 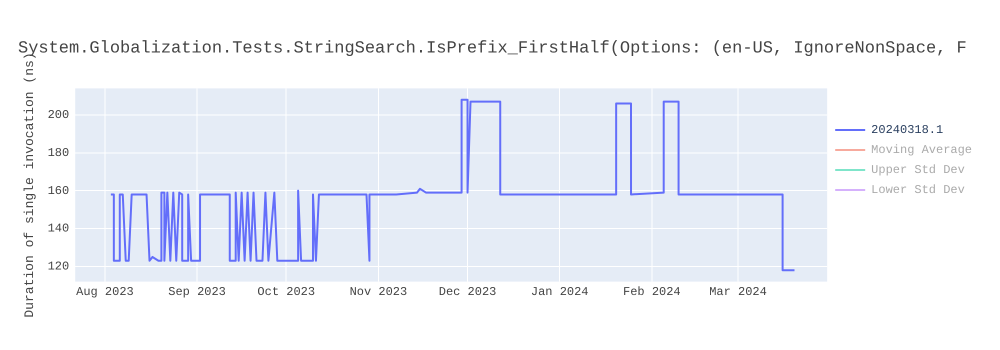 What do you see at coordinates (379, 291) in the screenshot?
I see `x-tick-label: Nov 2023` at bounding box center [379, 291].